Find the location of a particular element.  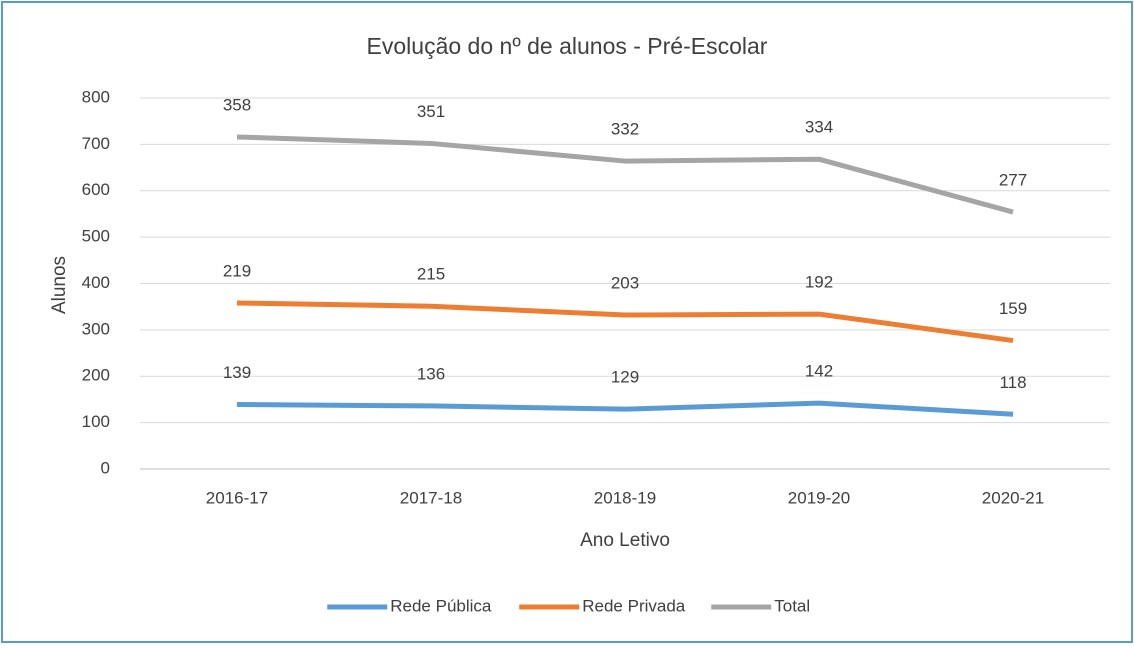

x-tick-label: 2017-18 is located at coordinates (431, 497).